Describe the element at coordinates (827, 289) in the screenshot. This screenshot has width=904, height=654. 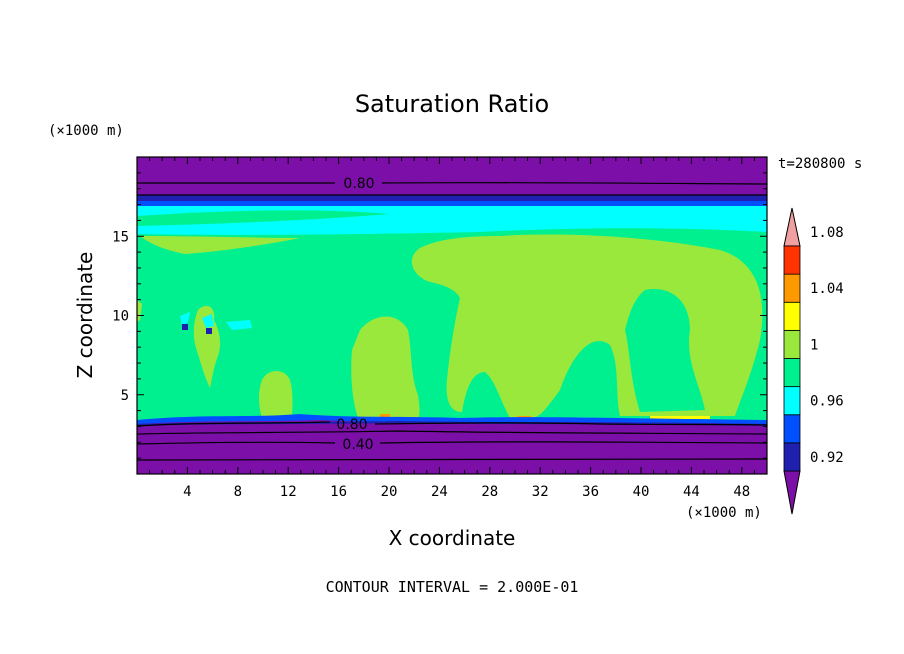
I see `colorbar-tick-label: 1.04` at that location.